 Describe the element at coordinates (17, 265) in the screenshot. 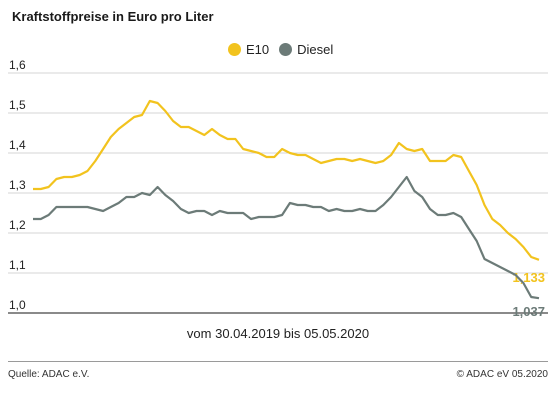

I see `y-tick-label: 1,1` at that location.